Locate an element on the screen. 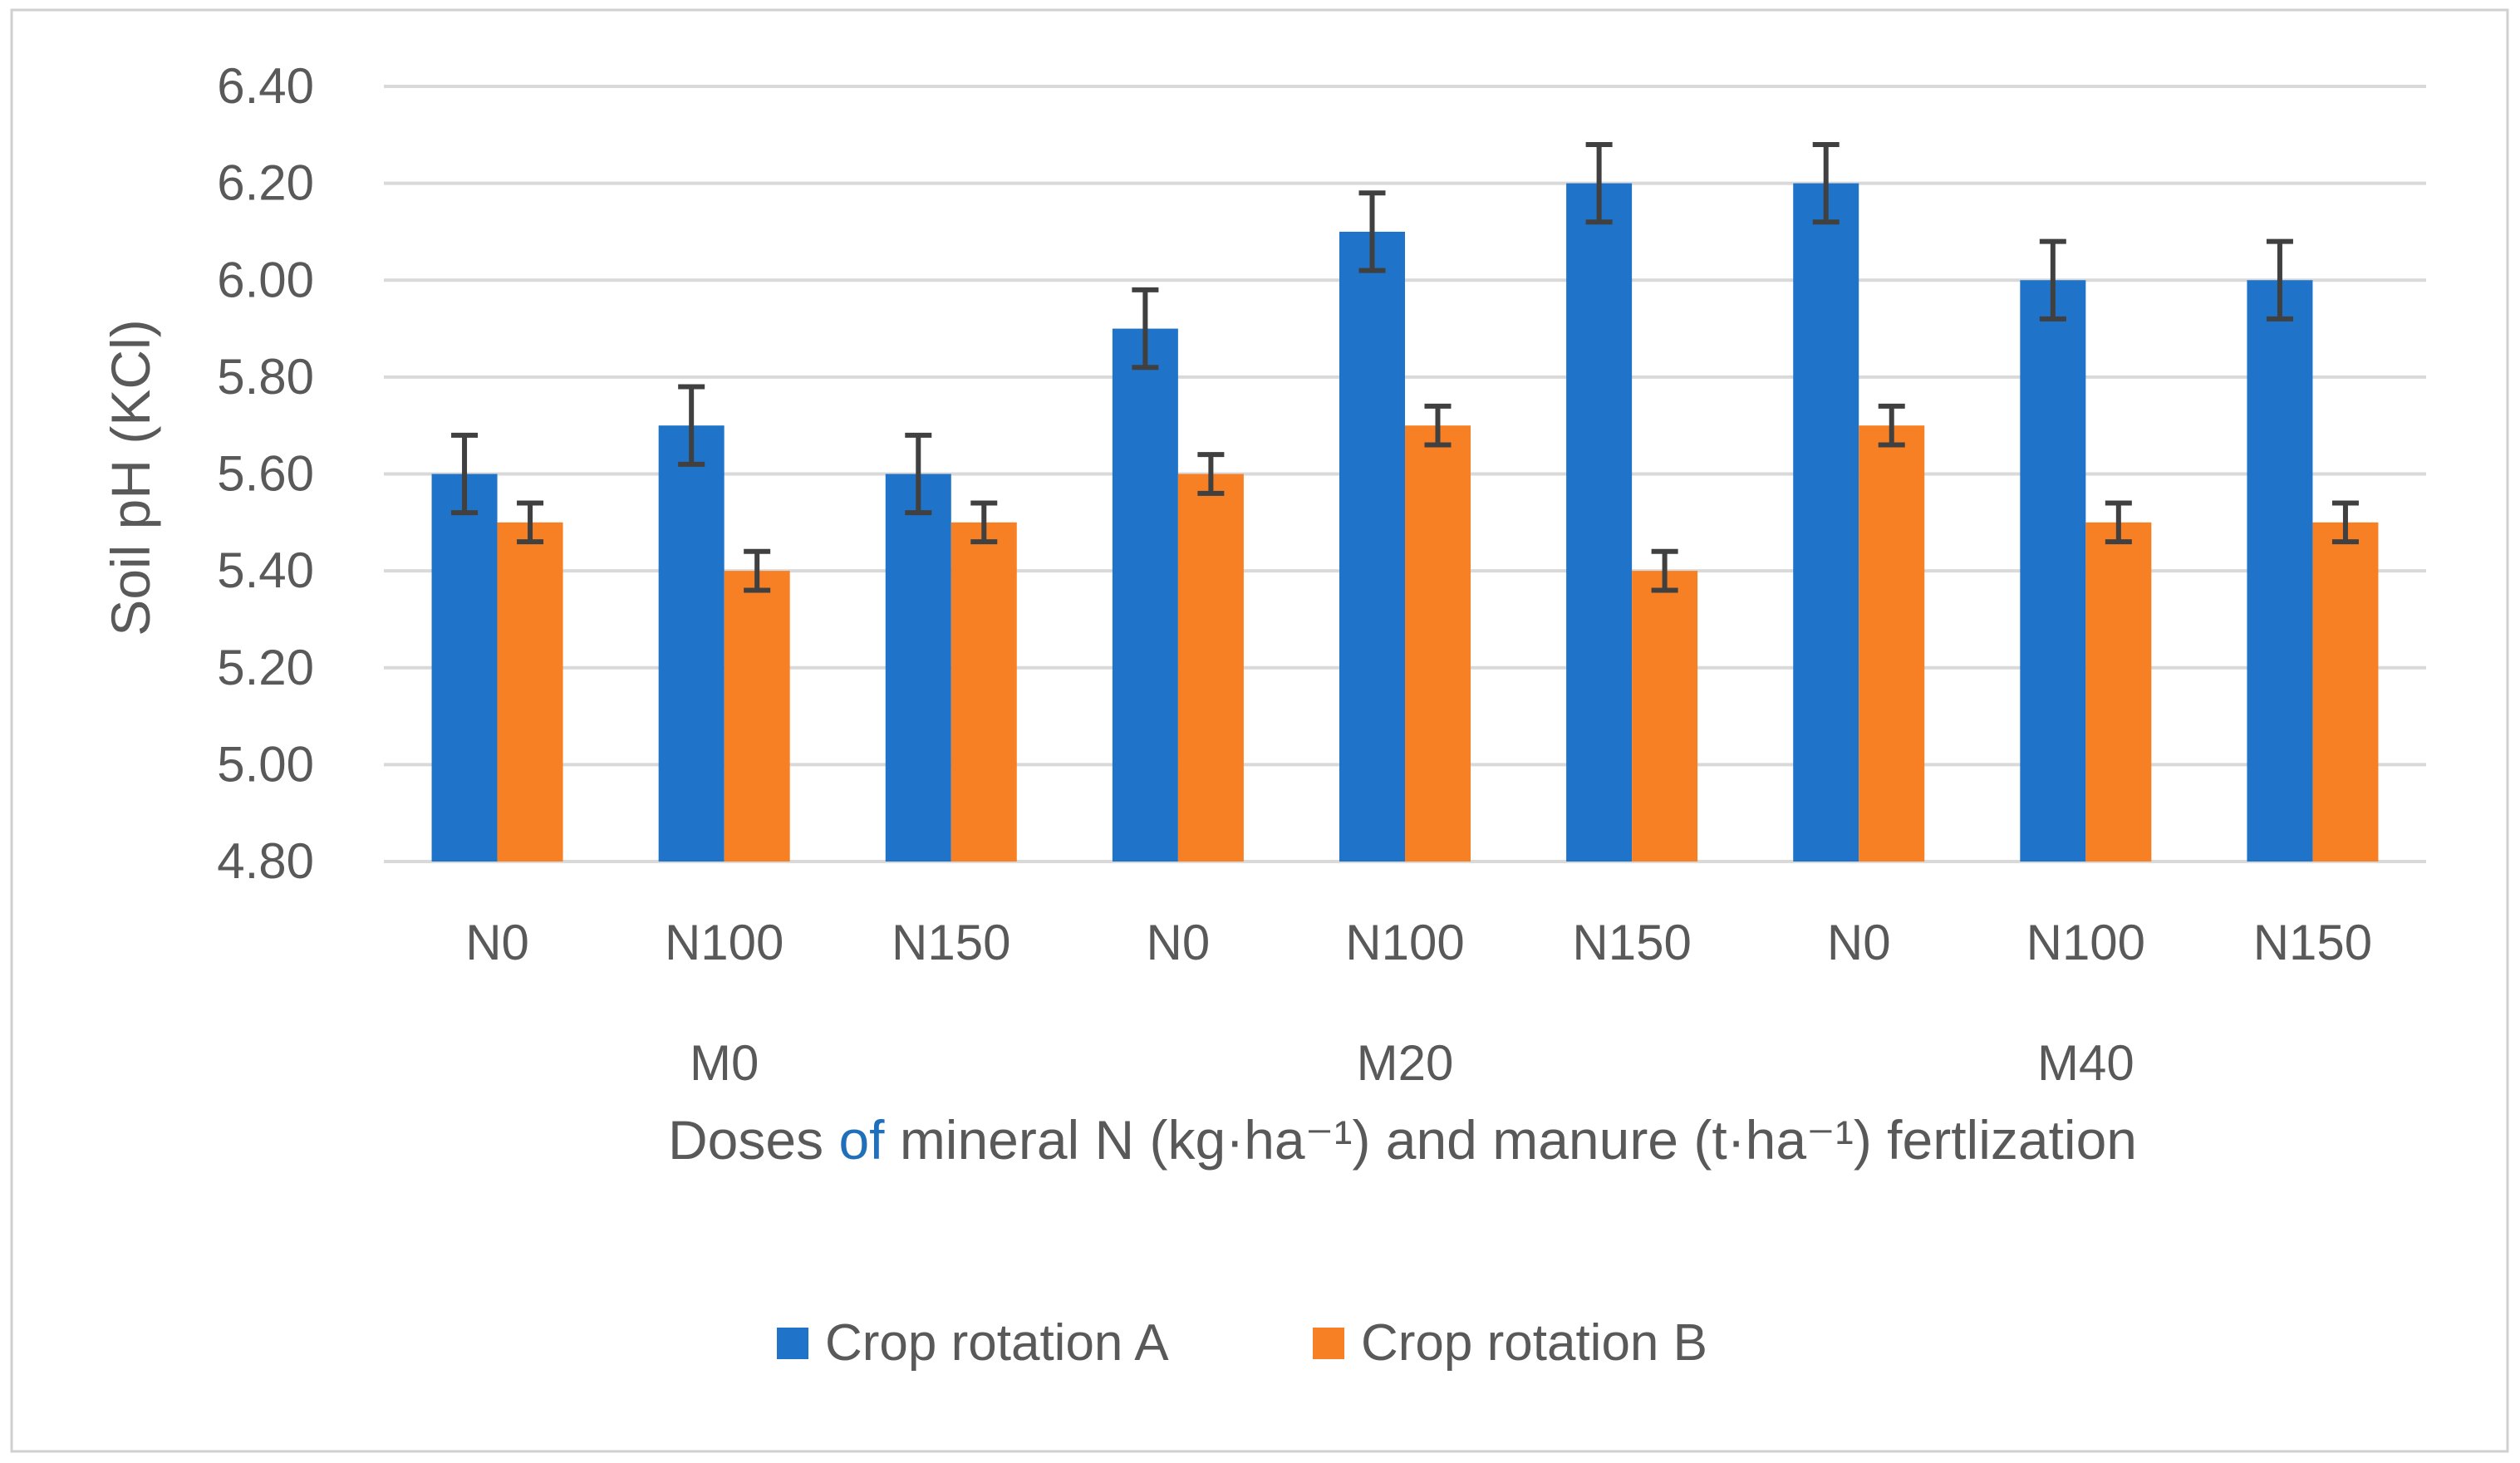 The image size is (2520, 1463). y-tick-label: 5.20 is located at coordinates (265, 667).